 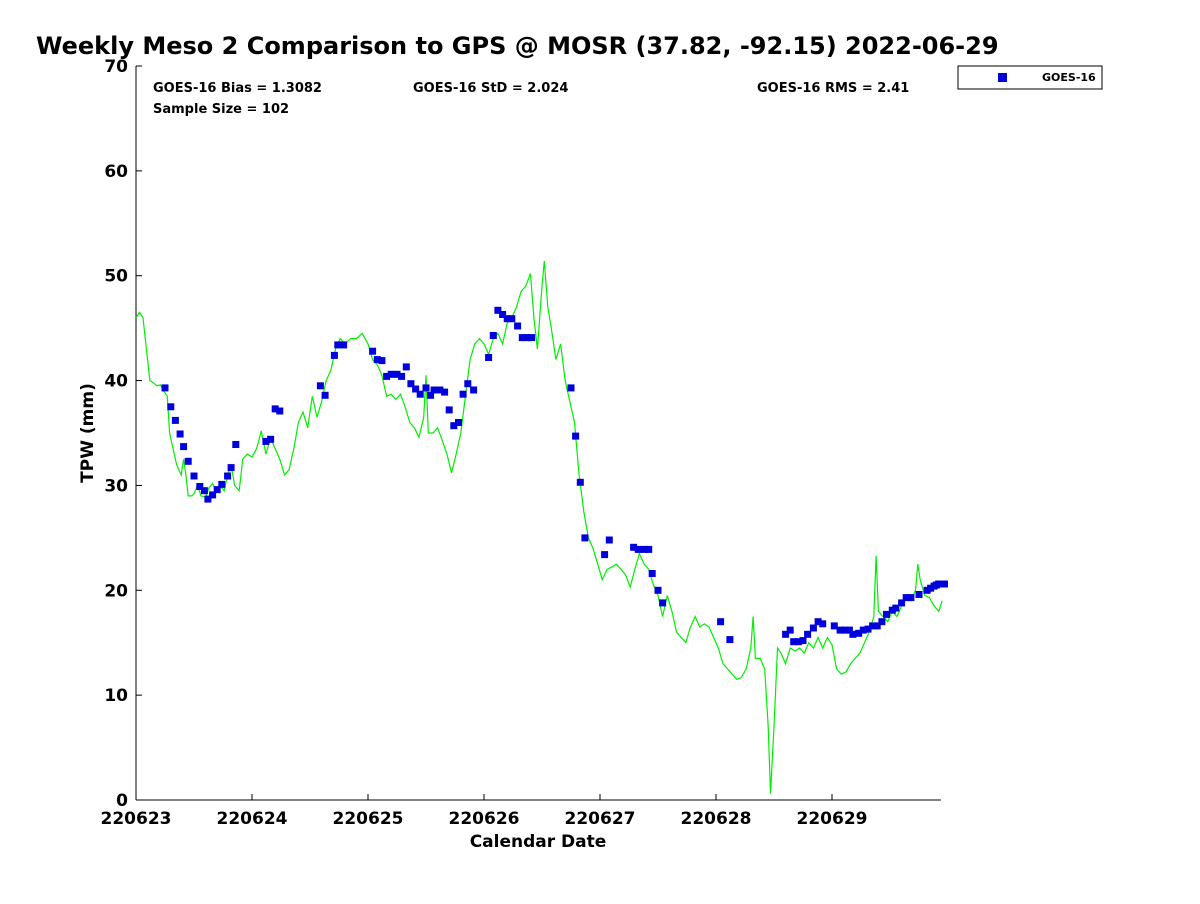 I want to click on y-tick-label: 10, so click(x=116, y=696).